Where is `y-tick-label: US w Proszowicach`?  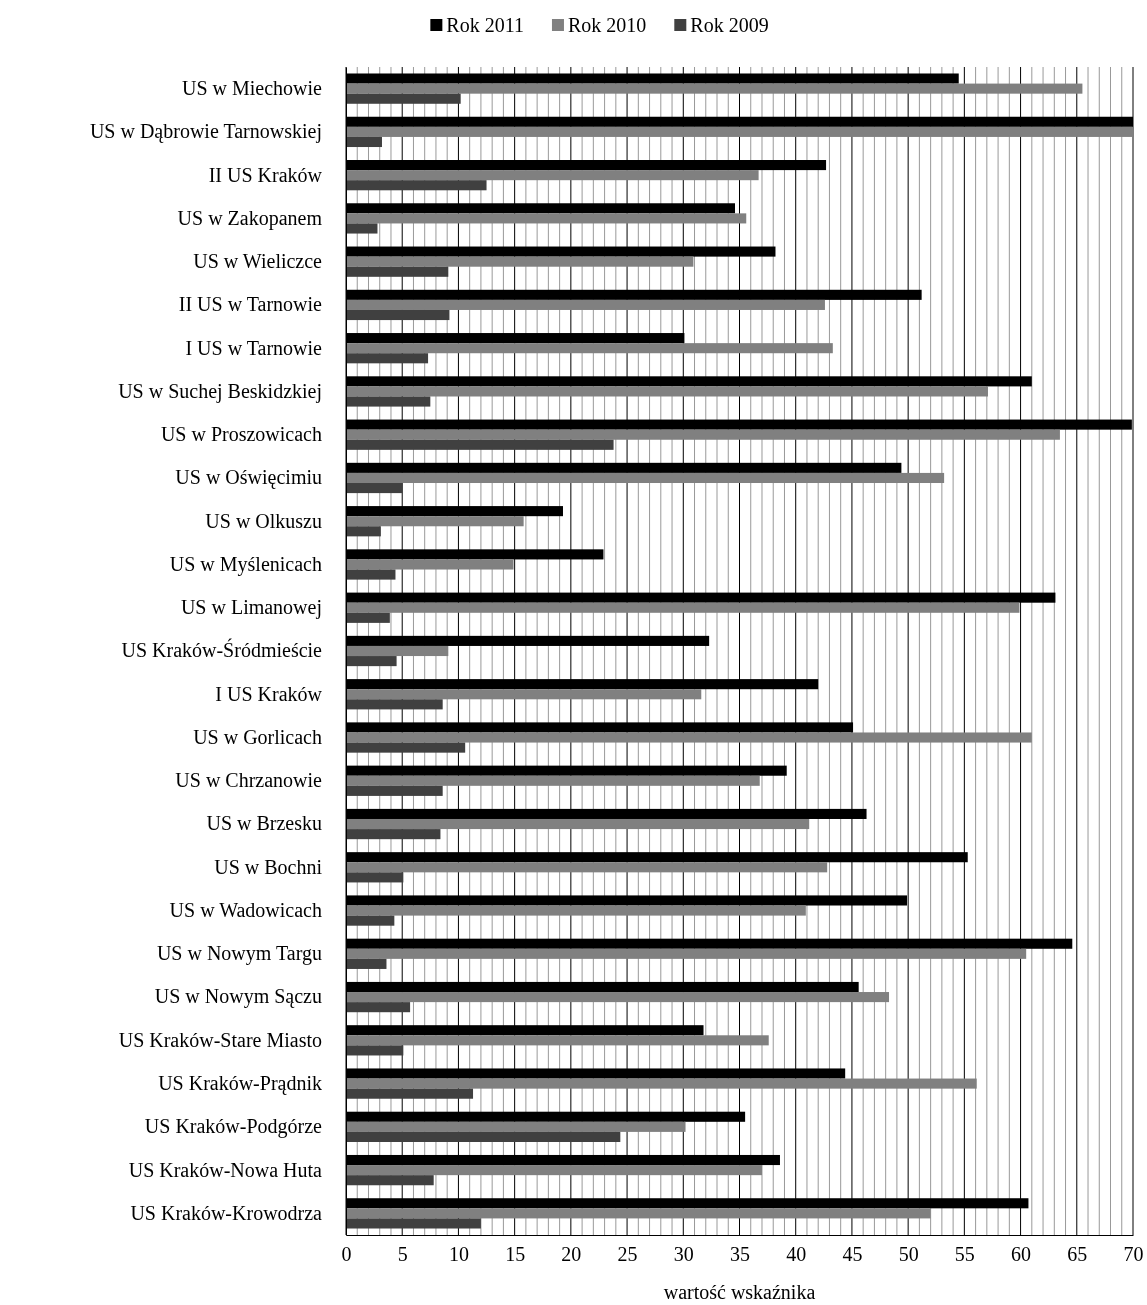 y-tick-label: US w Proszowicach is located at coordinates (241, 434).